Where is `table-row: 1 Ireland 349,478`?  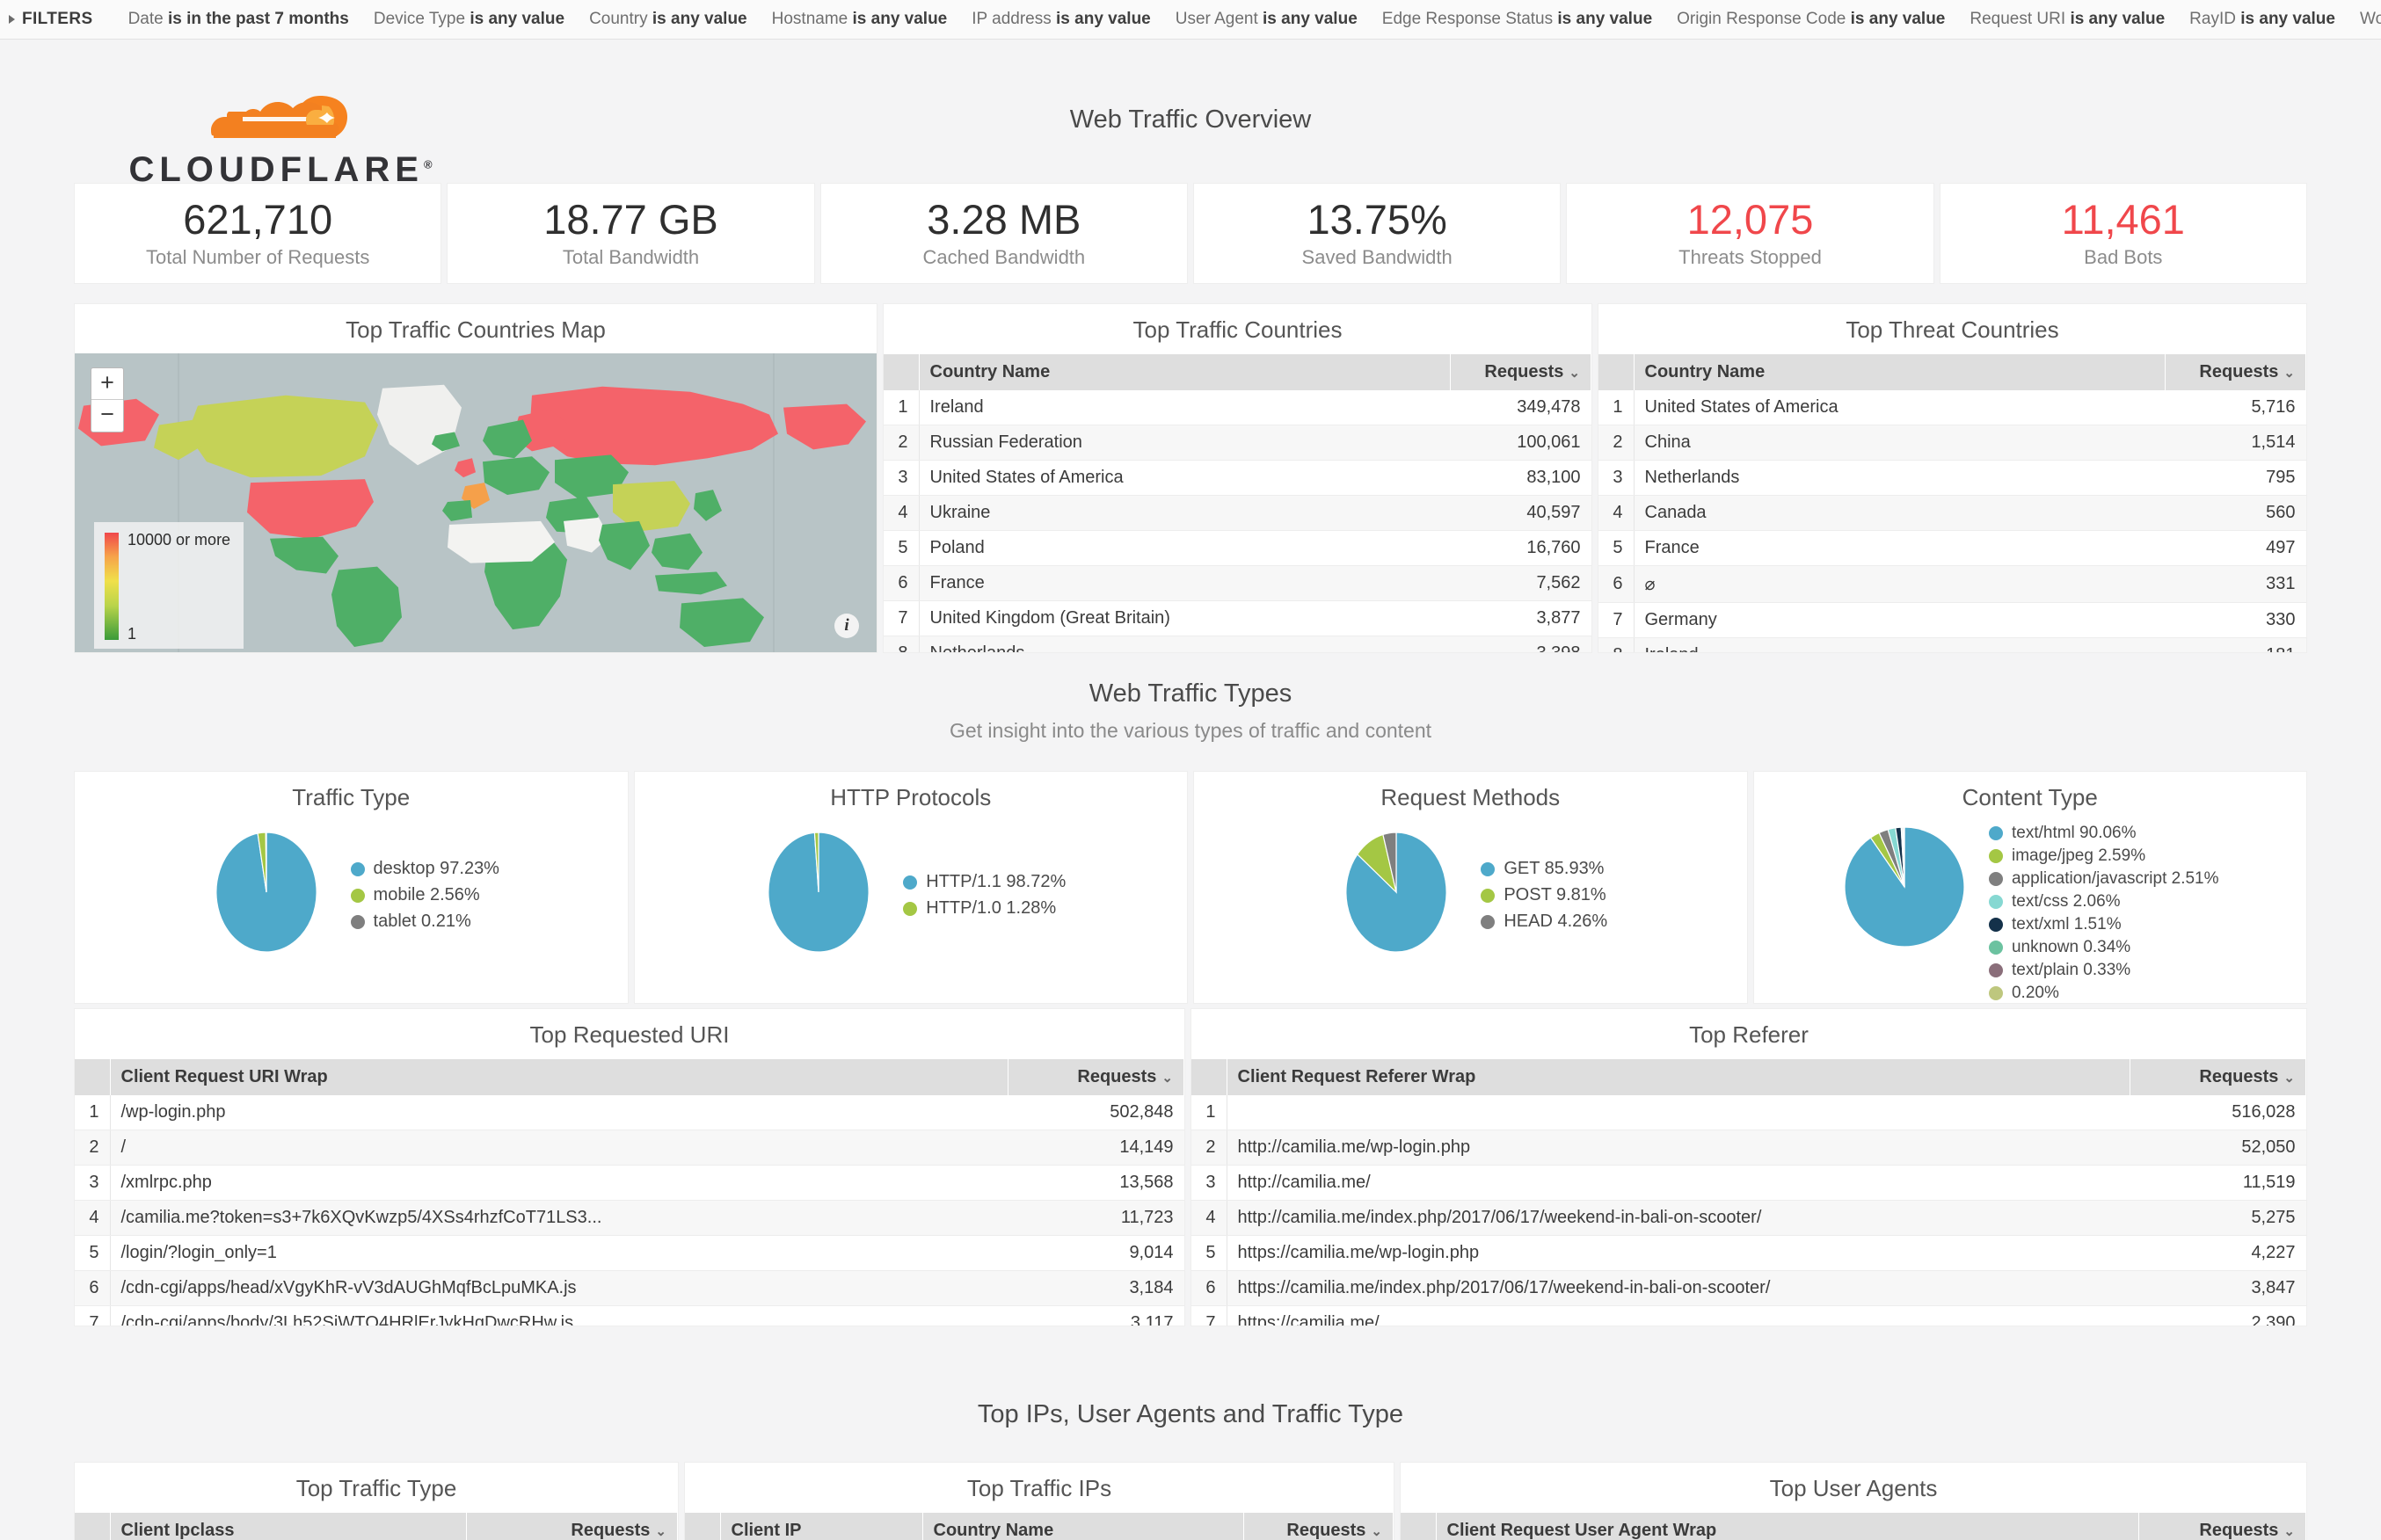
table-row: 1 Ireland 349,478 is located at coordinates (1237, 407).